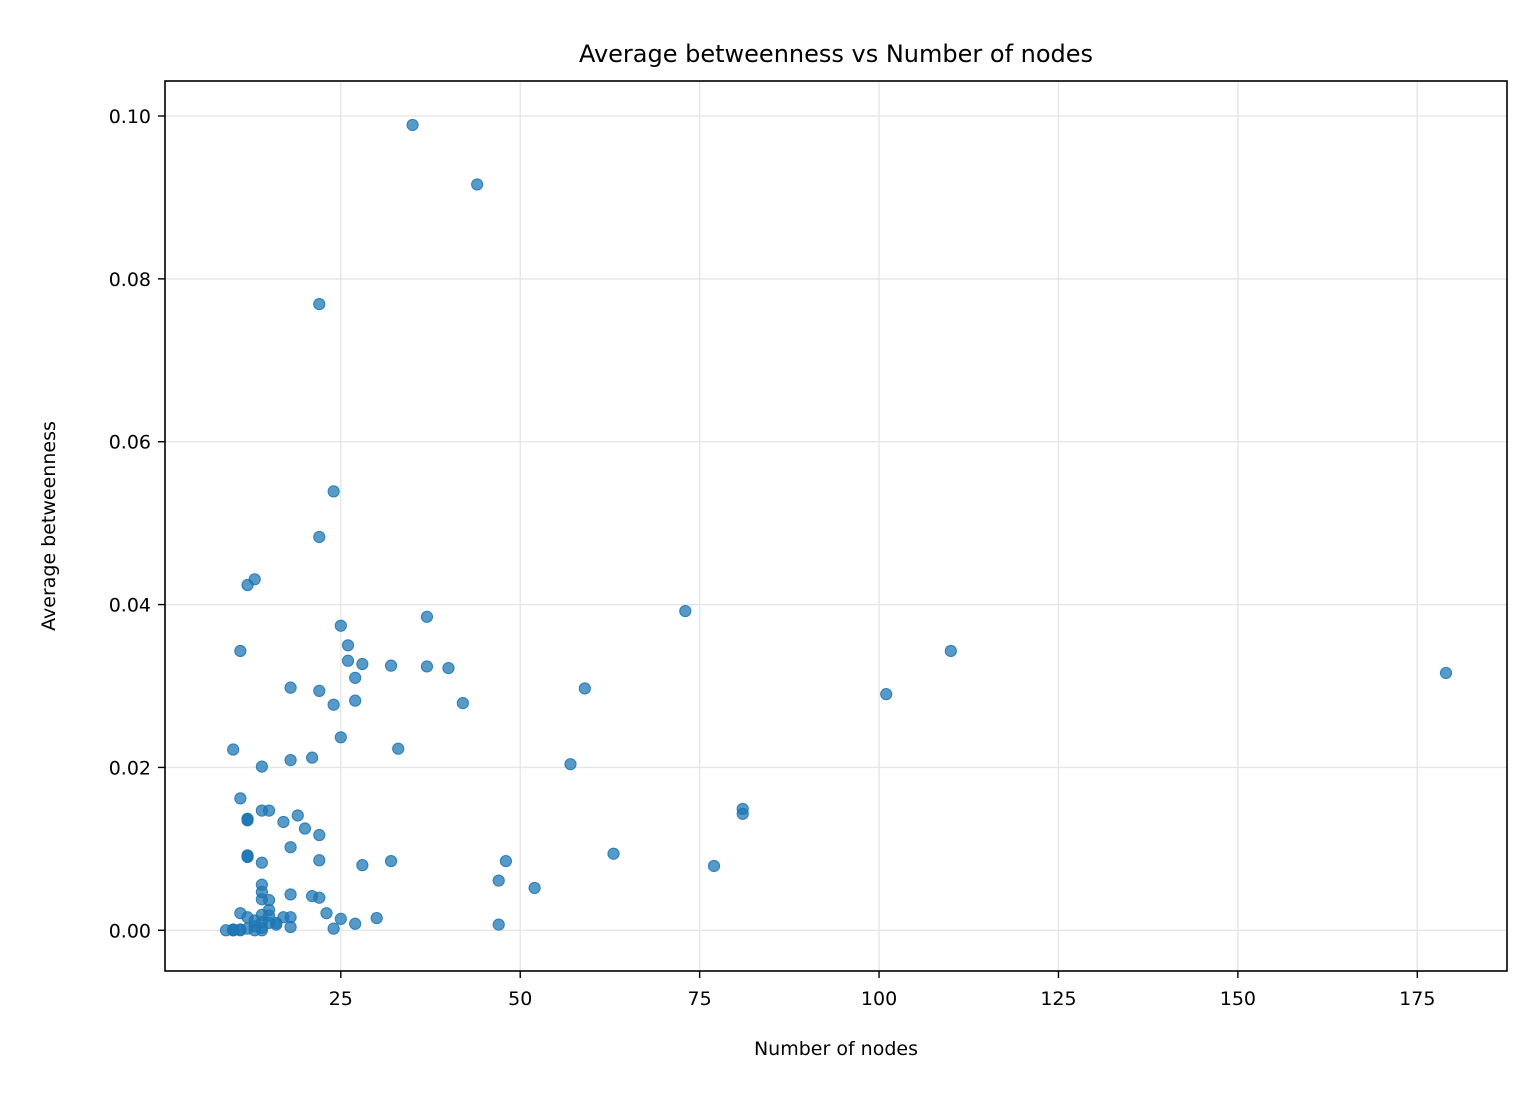 The image size is (1540, 1100). I want to click on x-tick-label: 125, so click(1058, 999).